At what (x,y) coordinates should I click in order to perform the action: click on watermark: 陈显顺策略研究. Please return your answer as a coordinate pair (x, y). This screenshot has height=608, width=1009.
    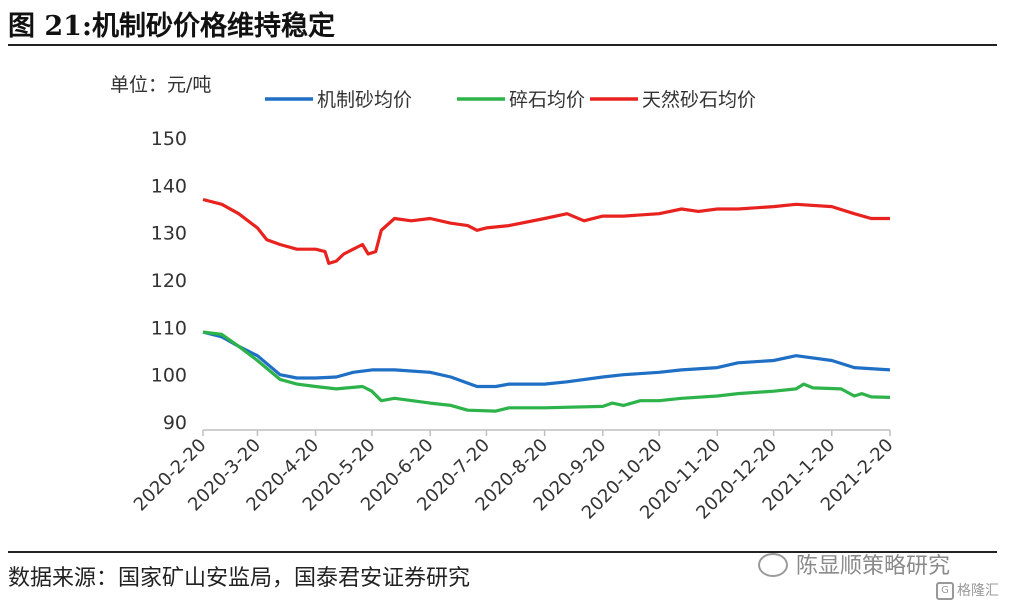
    Looking at the image, I should click on (854, 564).